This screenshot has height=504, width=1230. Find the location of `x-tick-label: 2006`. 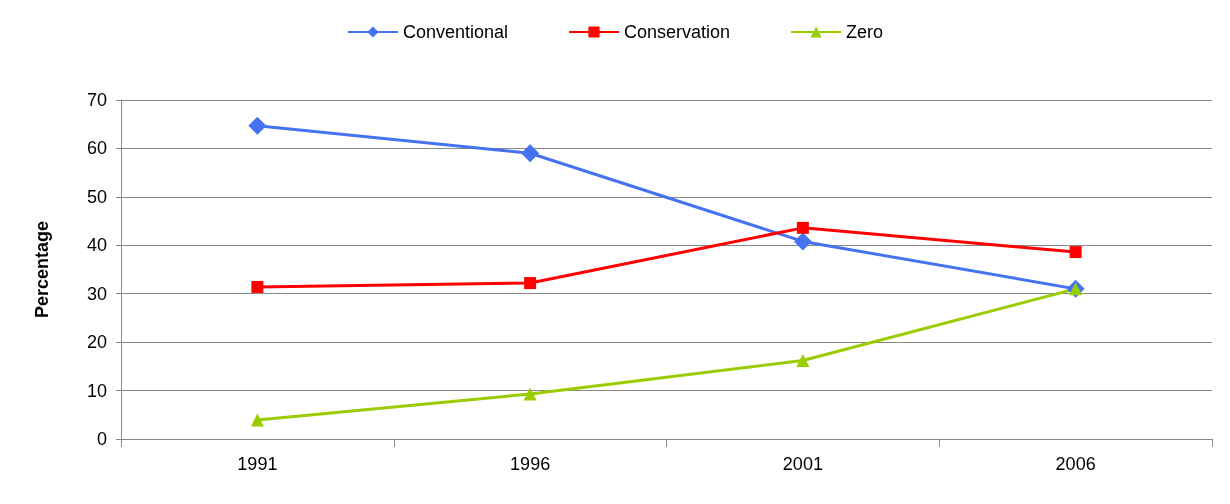

x-tick-label: 2006 is located at coordinates (1075, 464).